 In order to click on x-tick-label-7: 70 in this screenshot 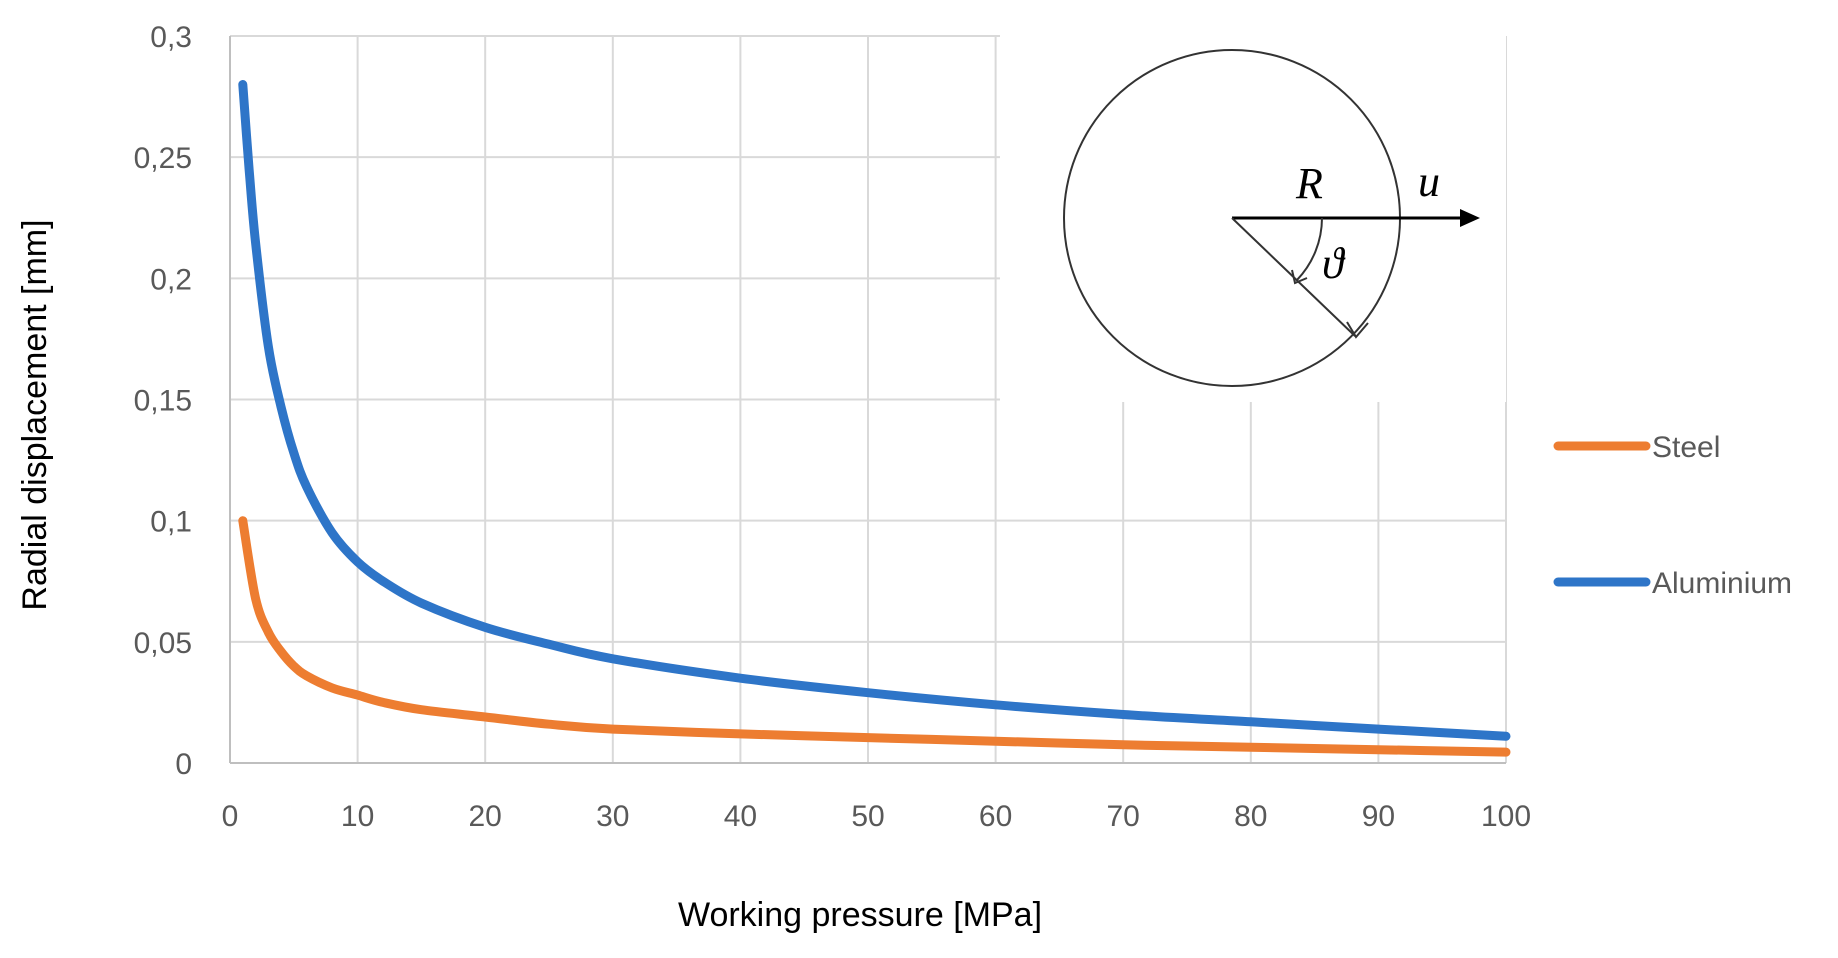, I will do `click(1123, 816)`.